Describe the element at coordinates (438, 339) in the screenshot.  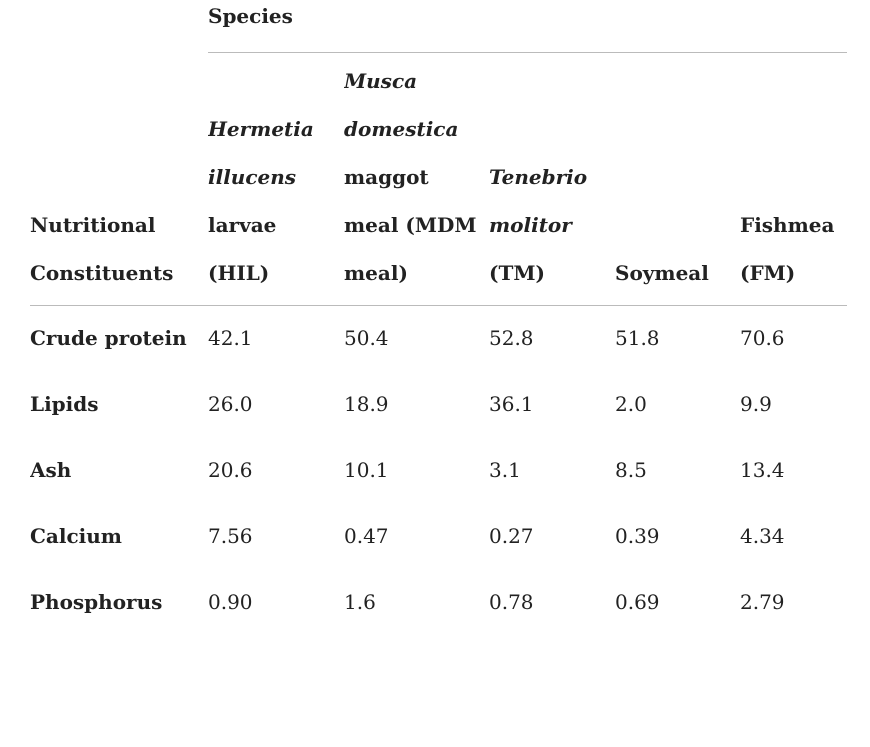
I see `table-row: Crude protein 42.1 50.4 52.8 51.8 70.6` at that location.